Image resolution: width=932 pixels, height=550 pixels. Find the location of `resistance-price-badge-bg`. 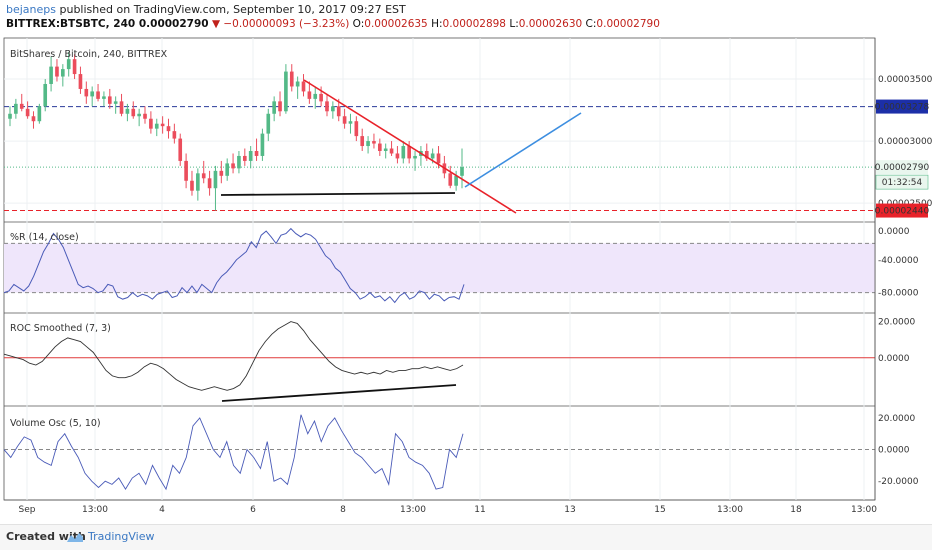

resistance-price-badge-bg is located at coordinates (902, 106).